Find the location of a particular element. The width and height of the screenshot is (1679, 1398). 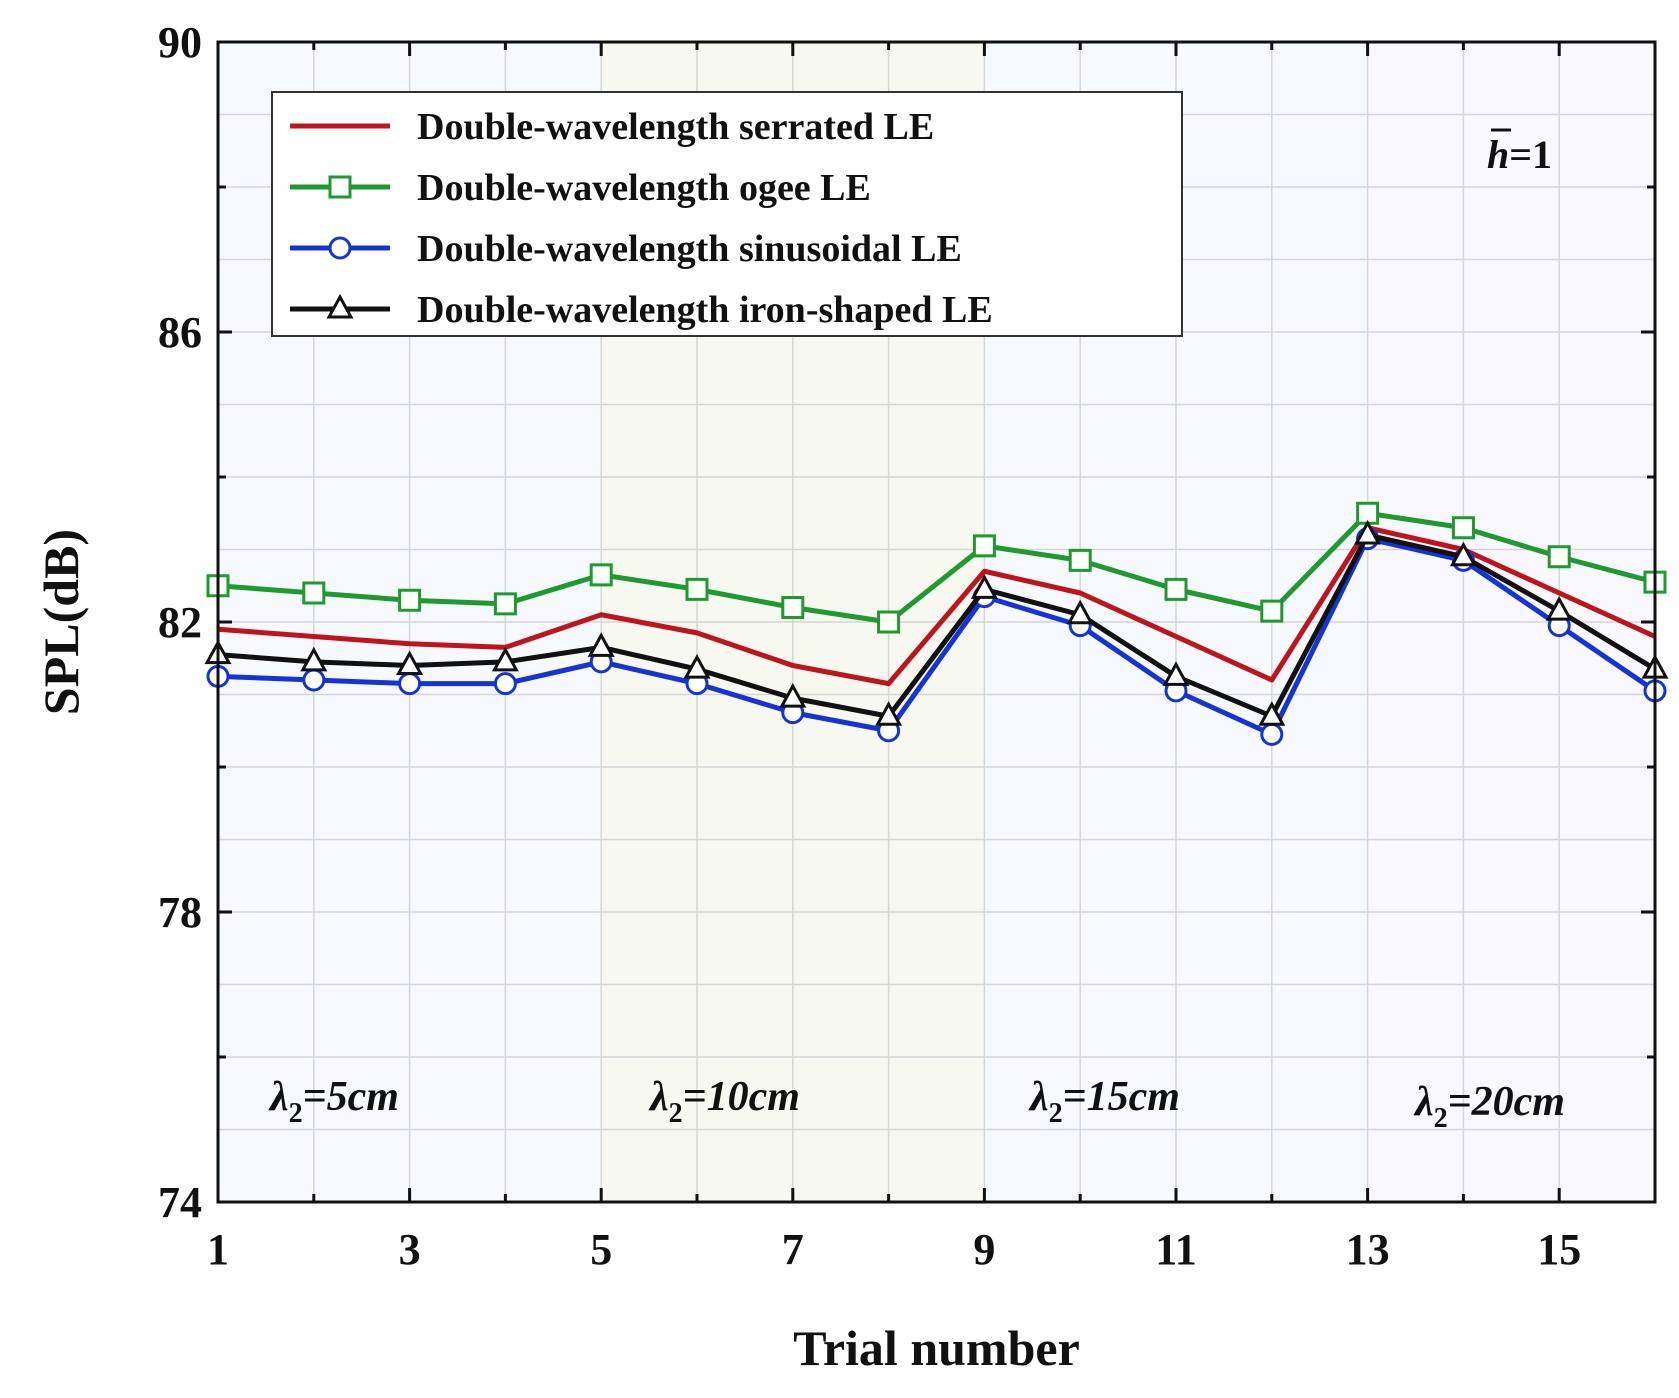

region-labels: λ2=5cm λ2=10cm λ2=15cm λ2=20cm is located at coordinates (916, 1104).